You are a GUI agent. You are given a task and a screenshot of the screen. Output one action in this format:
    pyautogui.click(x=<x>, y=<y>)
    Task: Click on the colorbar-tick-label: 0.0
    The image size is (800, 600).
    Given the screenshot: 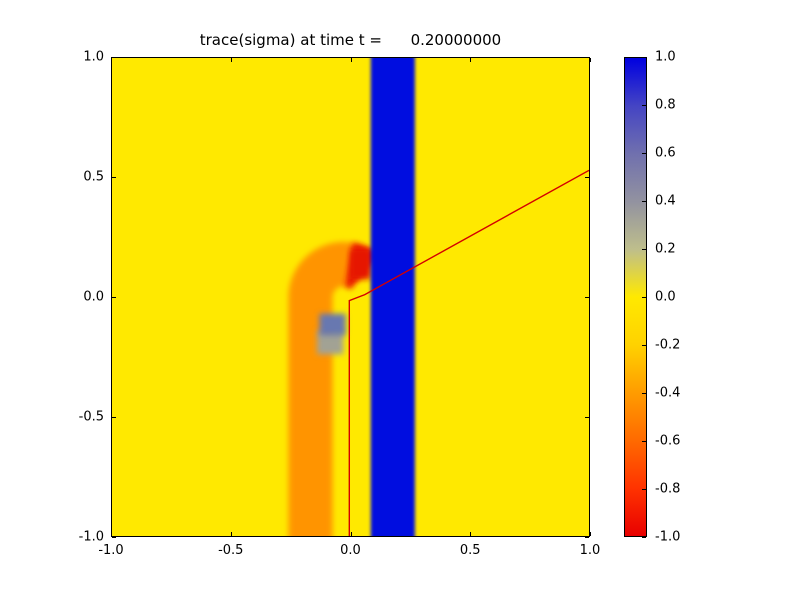 What is the action you would take?
    pyautogui.click(x=665, y=297)
    